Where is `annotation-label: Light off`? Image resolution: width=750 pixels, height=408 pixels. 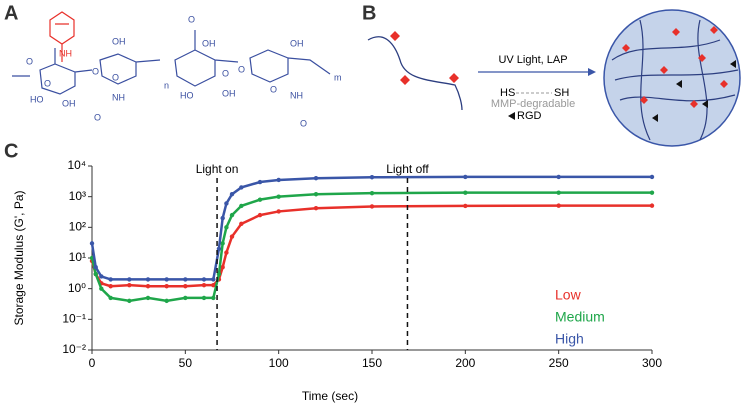
annotation-label: Light off is located at coordinates (407, 169).